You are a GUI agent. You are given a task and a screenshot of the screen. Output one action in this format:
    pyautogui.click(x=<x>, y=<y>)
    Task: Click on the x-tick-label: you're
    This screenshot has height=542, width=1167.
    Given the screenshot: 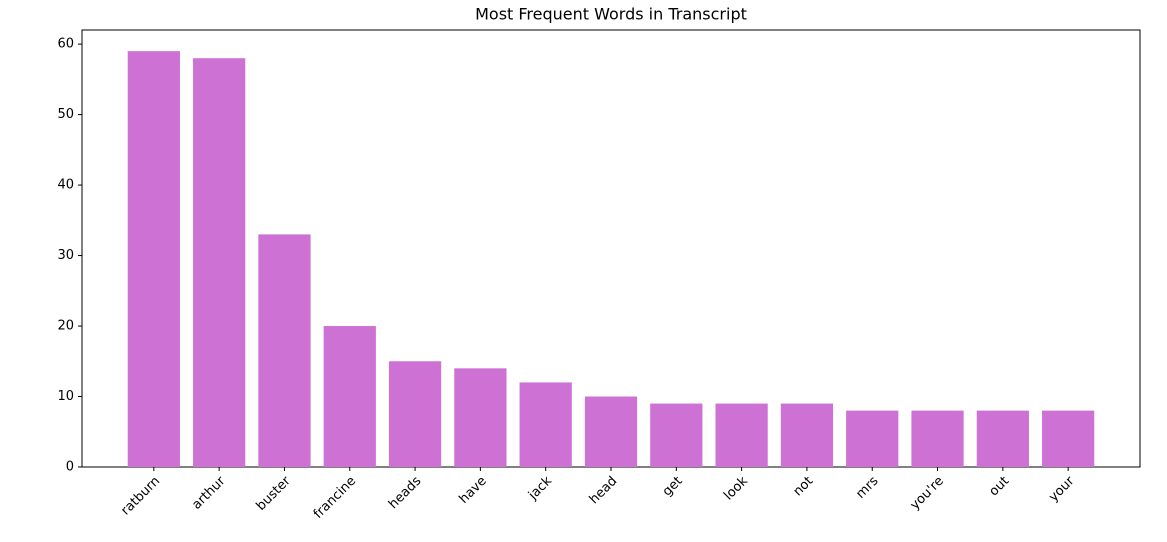 What is the action you would take?
    pyautogui.click(x=927, y=493)
    